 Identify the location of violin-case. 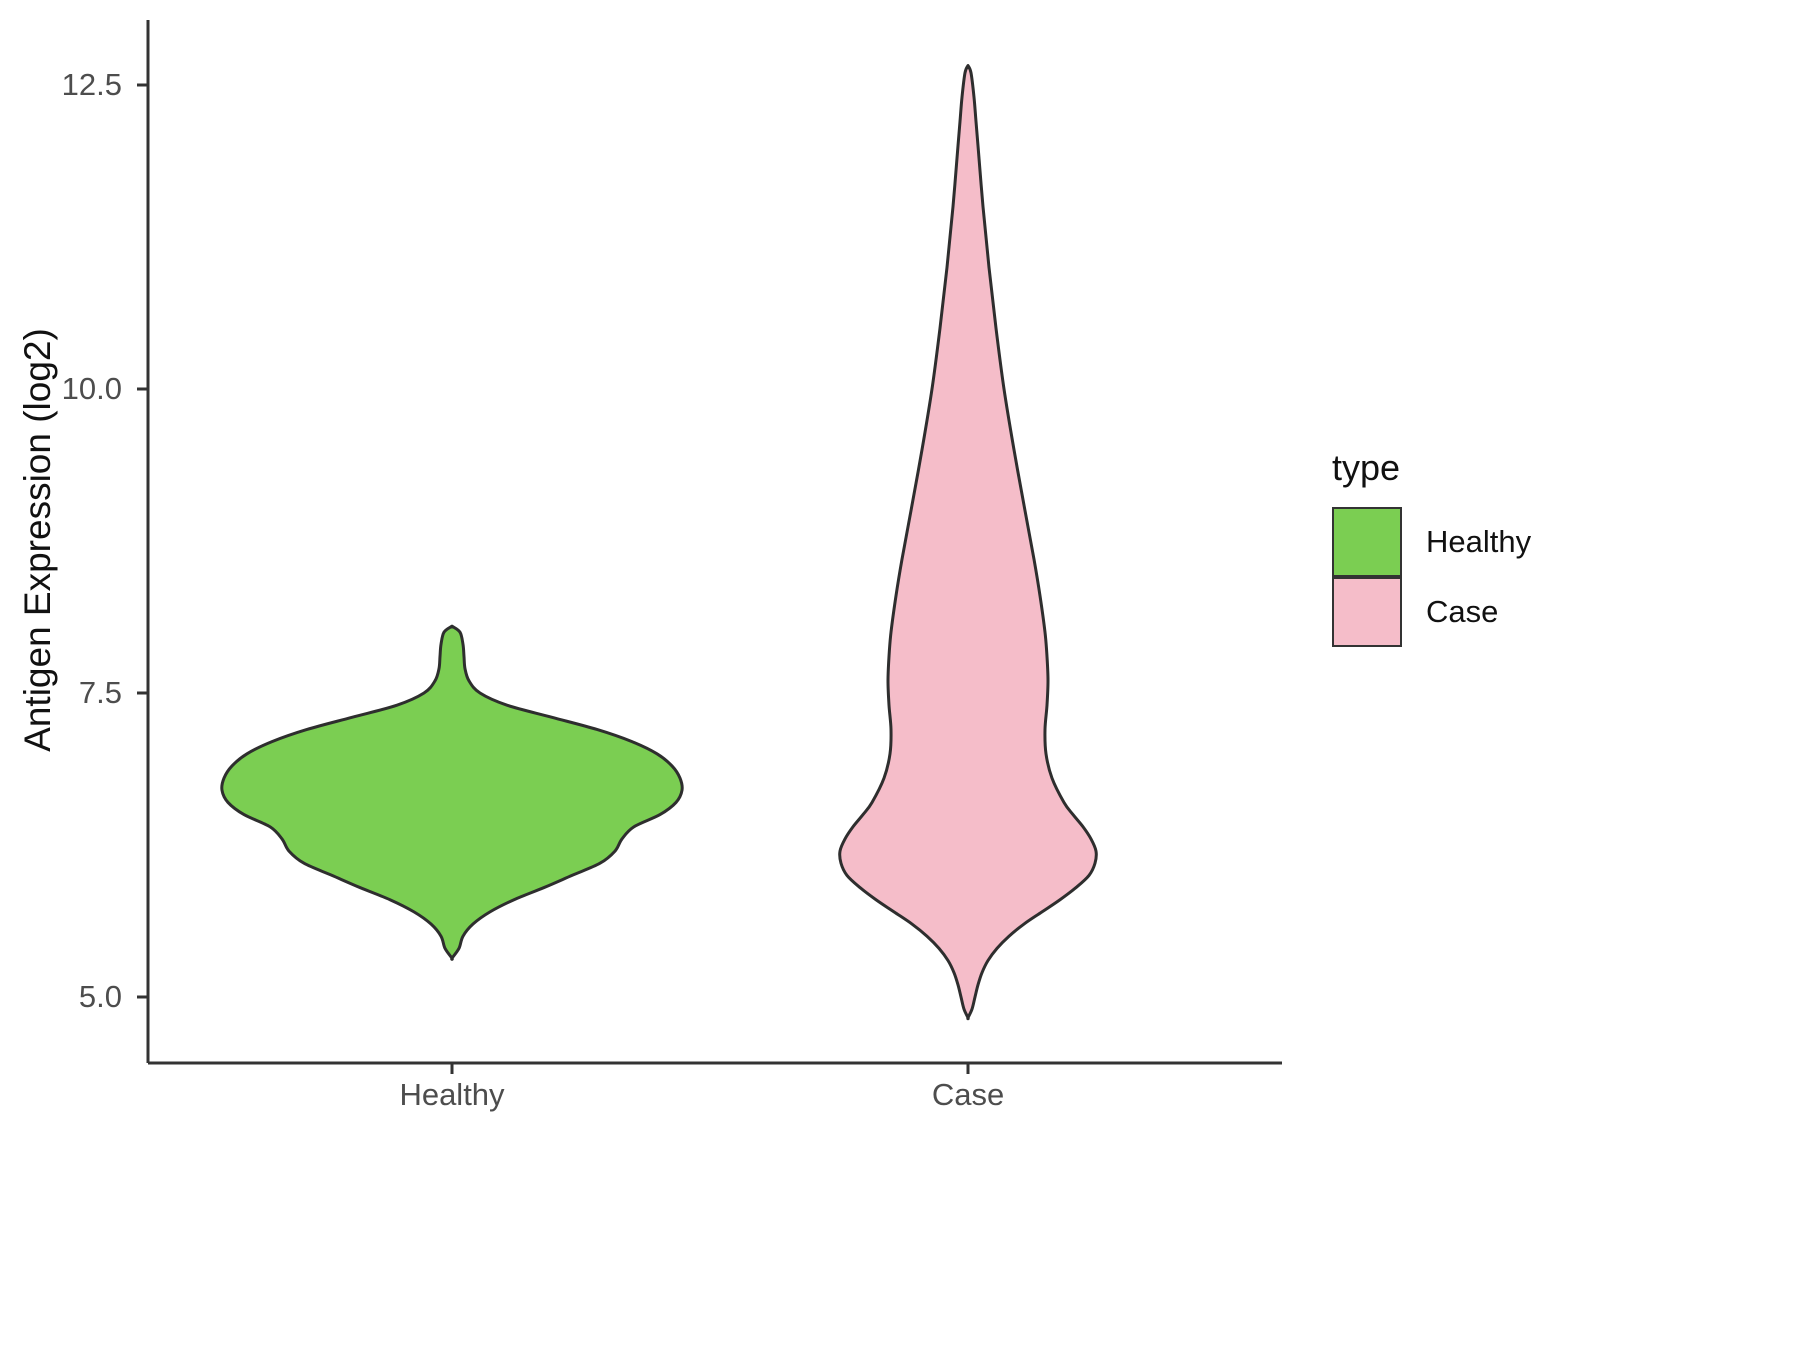
(968, 542).